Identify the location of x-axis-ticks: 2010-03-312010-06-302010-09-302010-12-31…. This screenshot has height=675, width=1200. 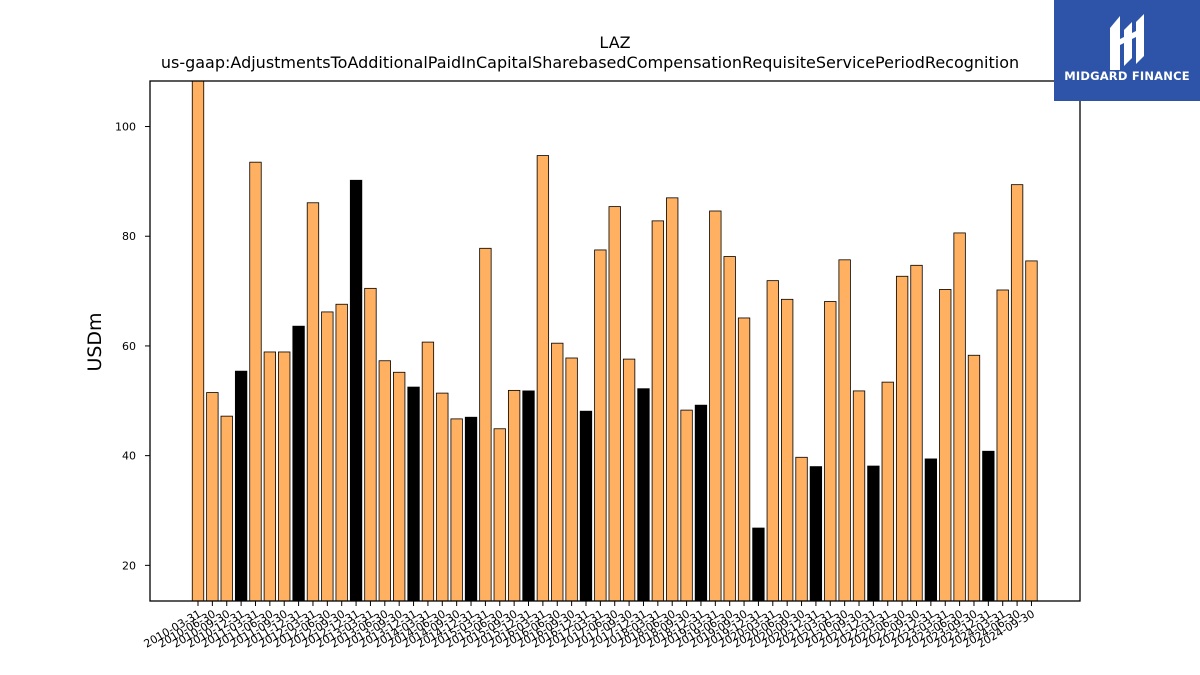
(589, 626).